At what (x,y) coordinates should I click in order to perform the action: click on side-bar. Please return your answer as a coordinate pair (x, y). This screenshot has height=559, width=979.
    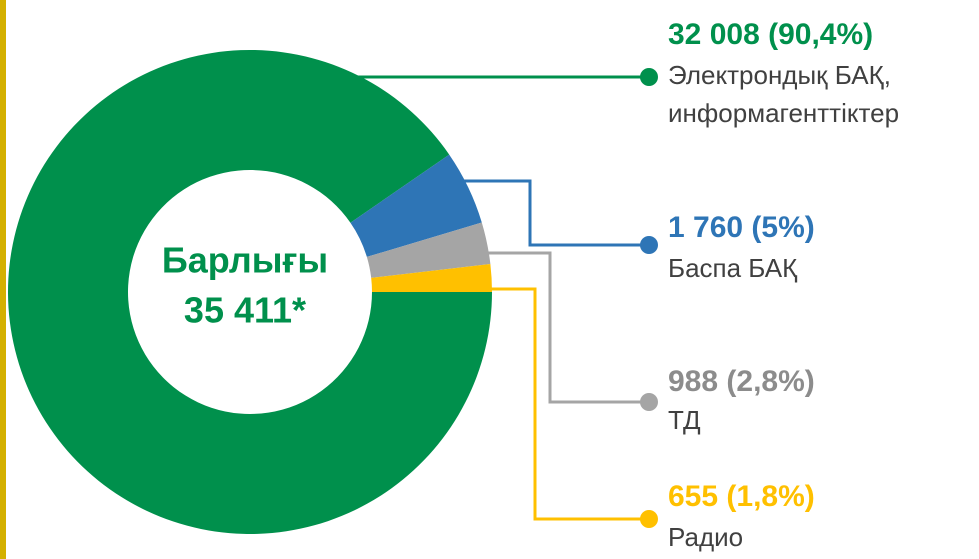
    Looking at the image, I should click on (3, 279).